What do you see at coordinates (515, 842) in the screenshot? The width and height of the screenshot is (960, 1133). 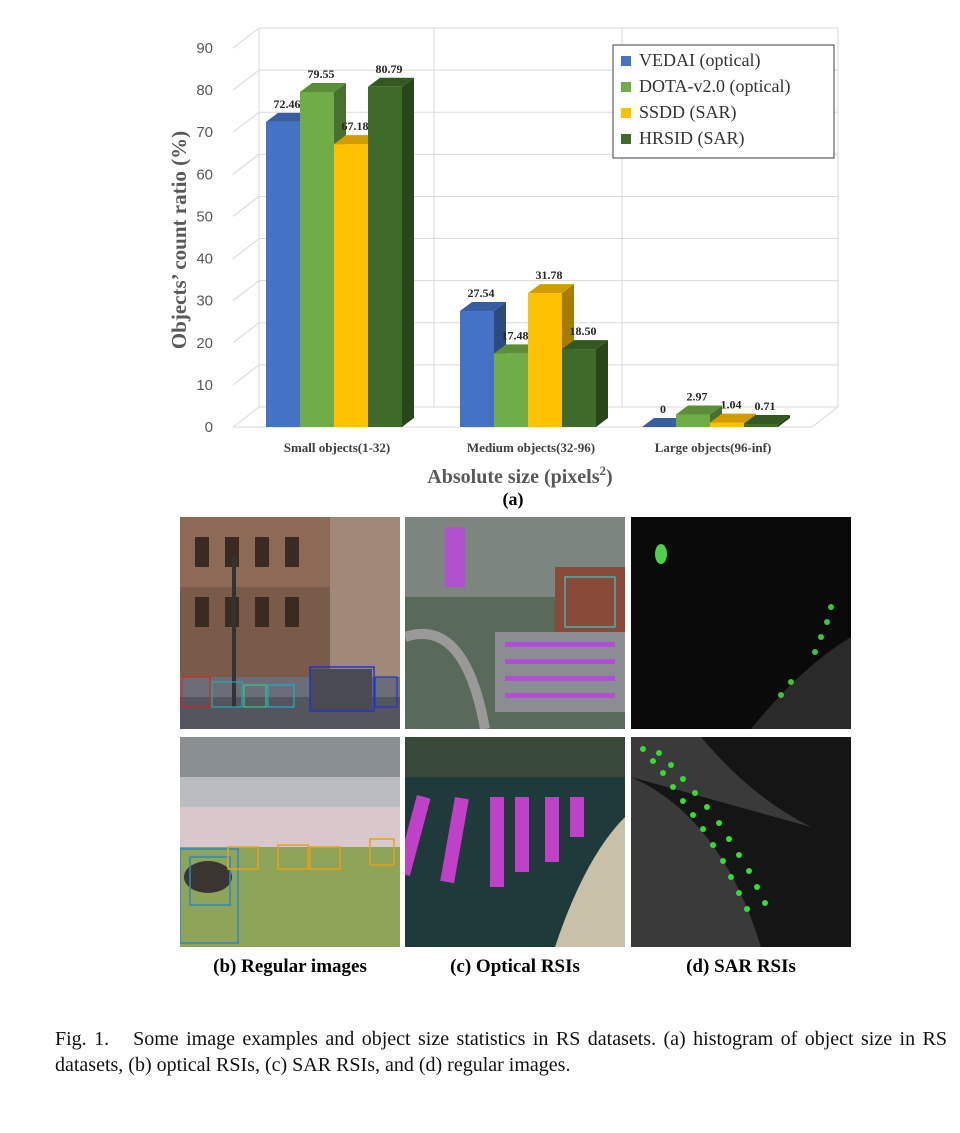 I see `photo-optical-marina` at bounding box center [515, 842].